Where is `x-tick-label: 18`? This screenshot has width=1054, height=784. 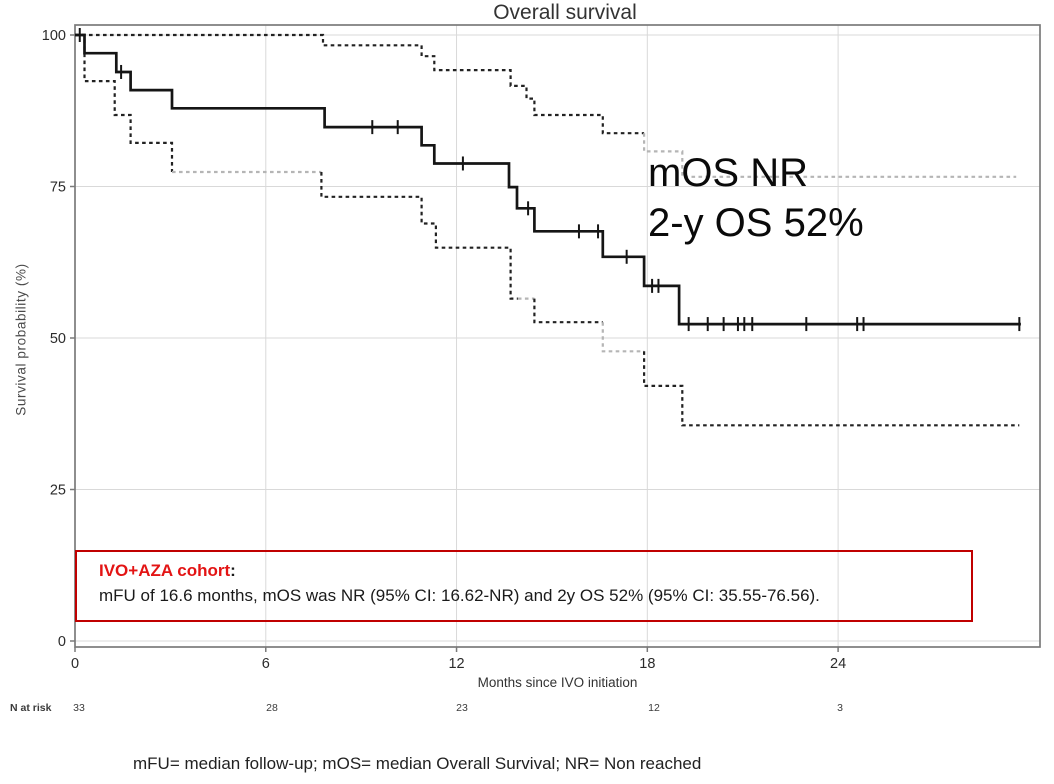 x-tick-label: 18 is located at coordinates (647, 664).